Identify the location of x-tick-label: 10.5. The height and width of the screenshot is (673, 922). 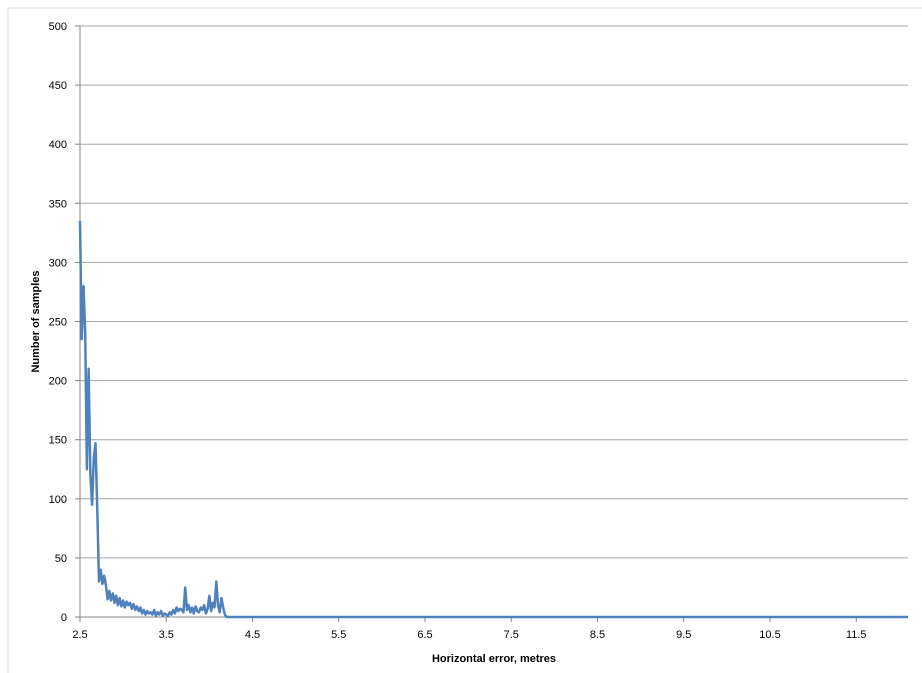
(769, 635).